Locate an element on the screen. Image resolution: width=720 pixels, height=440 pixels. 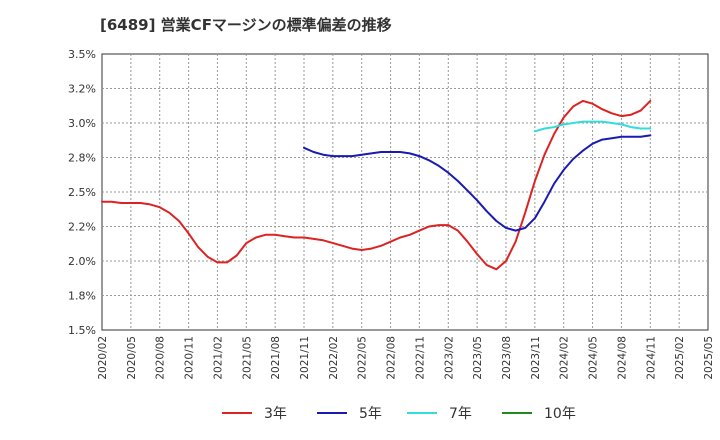
y-tick-label: 2.8% is located at coordinates (82, 158).